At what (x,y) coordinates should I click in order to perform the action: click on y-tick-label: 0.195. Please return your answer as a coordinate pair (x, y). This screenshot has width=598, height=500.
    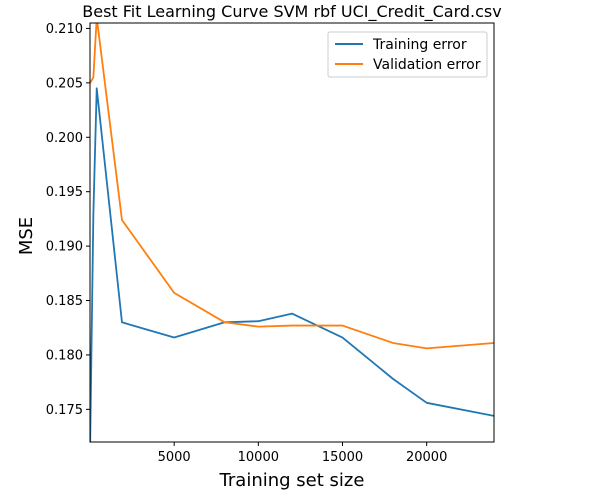
    Looking at the image, I should click on (64, 192).